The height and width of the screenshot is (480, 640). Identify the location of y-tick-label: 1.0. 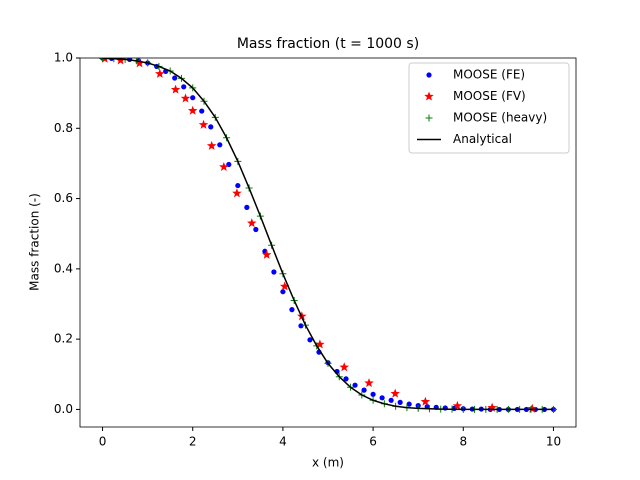
(63, 58).